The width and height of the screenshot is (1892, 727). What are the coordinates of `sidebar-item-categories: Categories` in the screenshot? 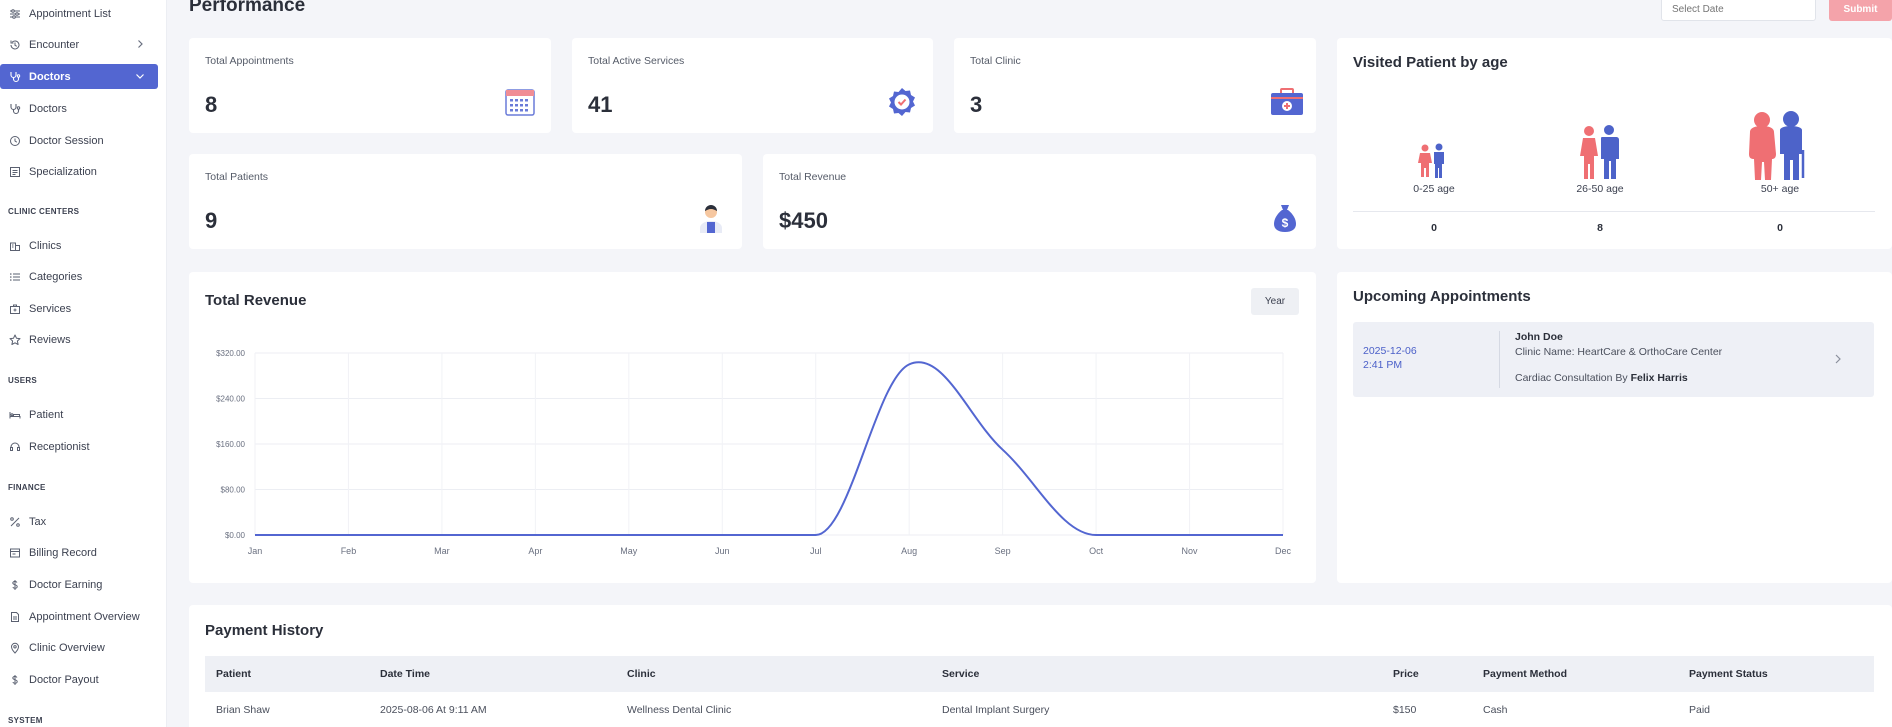 It's located at (79, 276).